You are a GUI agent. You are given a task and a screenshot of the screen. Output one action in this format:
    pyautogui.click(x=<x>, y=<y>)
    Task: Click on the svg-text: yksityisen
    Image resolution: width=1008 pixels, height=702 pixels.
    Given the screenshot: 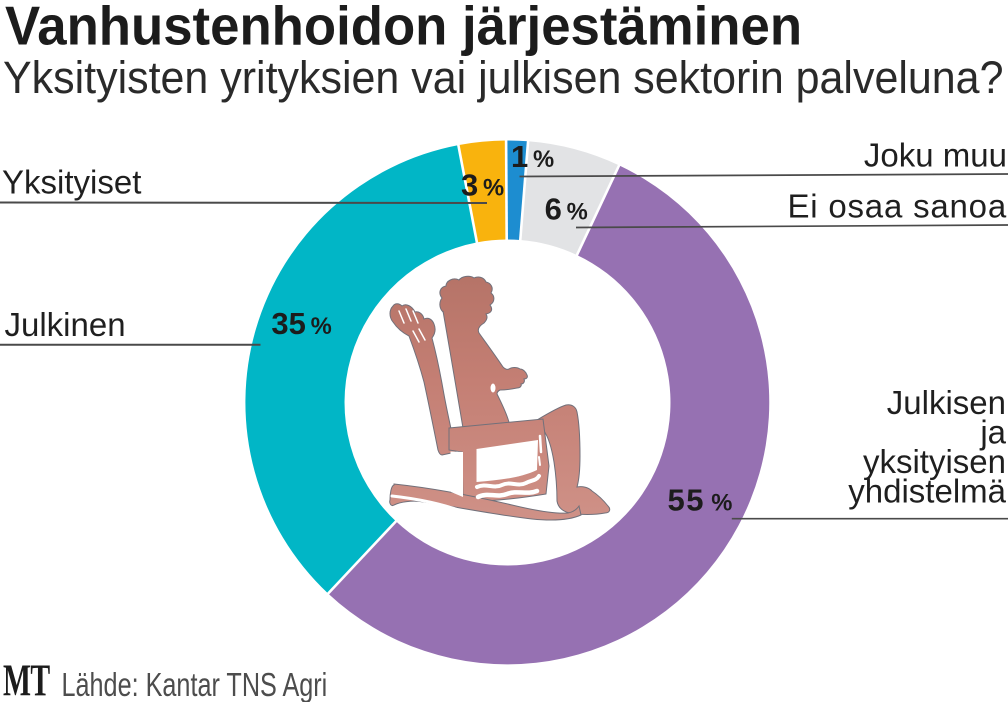 What is the action you would take?
    pyautogui.click(x=934, y=461)
    